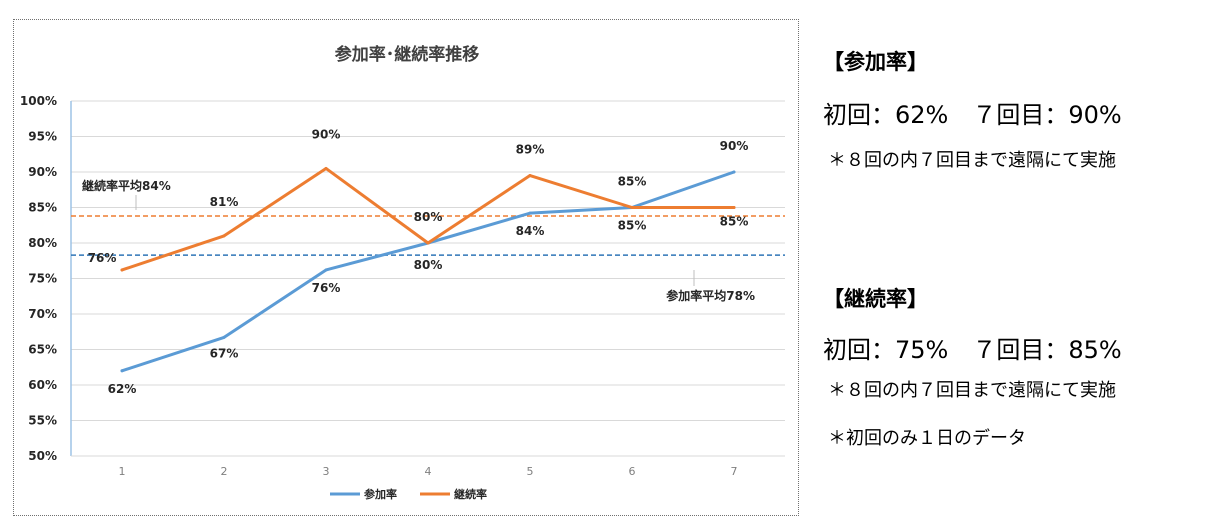 The height and width of the screenshot is (527, 1227). Describe the element at coordinates (122, 389) in the screenshot. I see `data-label: 62%` at that location.